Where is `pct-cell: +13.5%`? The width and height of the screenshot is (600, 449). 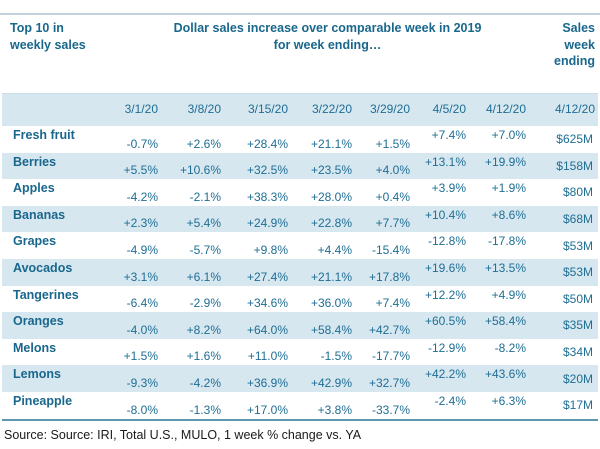
pct-cell: +13.5% is located at coordinates (505, 267).